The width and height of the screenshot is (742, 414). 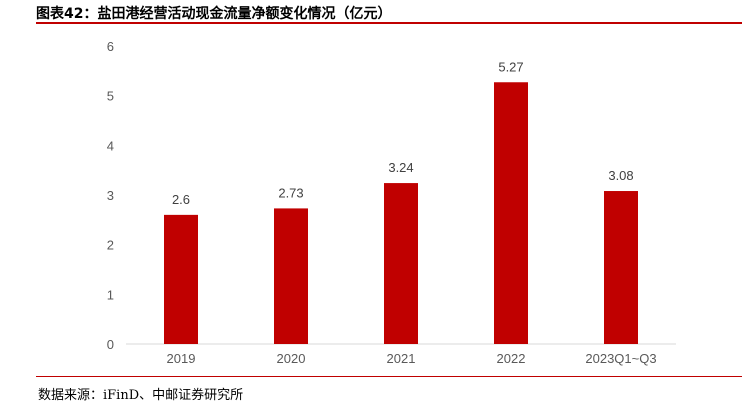 What do you see at coordinates (620, 358) in the screenshot?
I see `x-tick-label: 2023Q1~Q3` at bounding box center [620, 358].